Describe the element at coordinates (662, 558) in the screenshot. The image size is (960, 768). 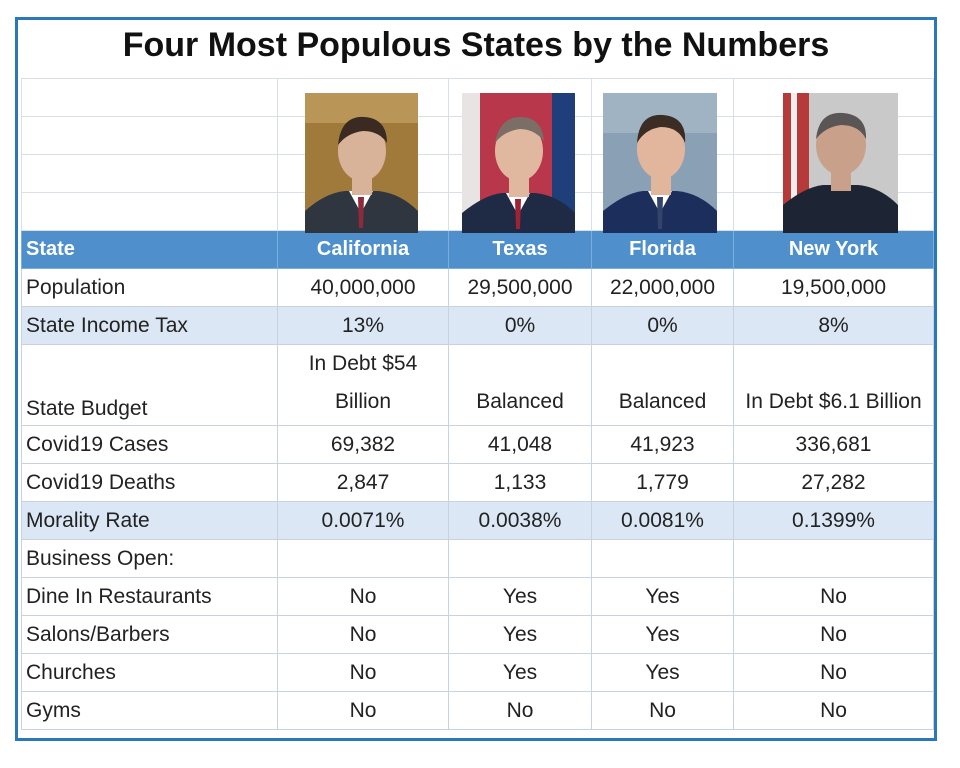
I see `cell-florida` at that location.